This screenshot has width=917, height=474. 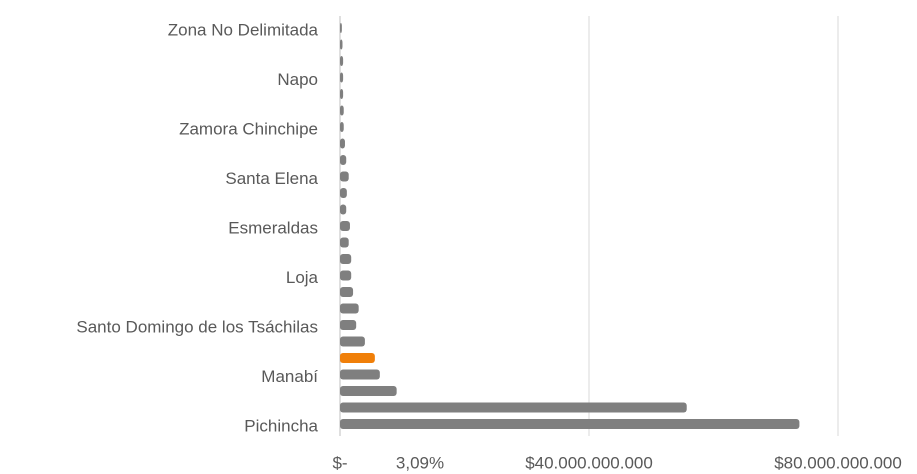 What do you see at coordinates (838, 462) in the screenshot?
I see `x-tick-label: $80.000.000.000` at bounding box center [838, 462].